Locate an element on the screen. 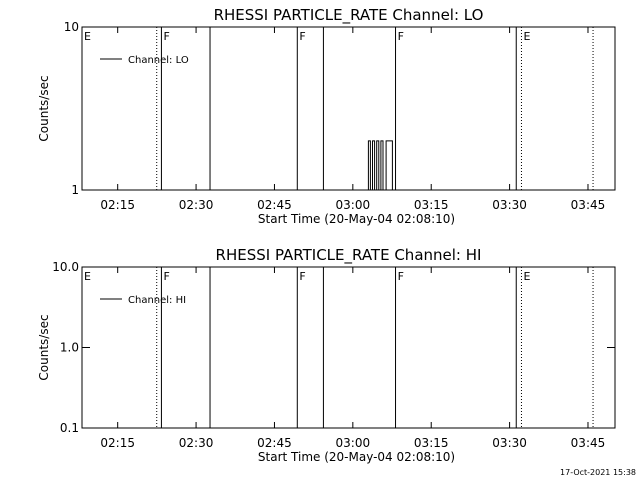 The width and height of the screenshot is (640, 480). y-tick-label: 1.0 is located at coordinates (69, 348).